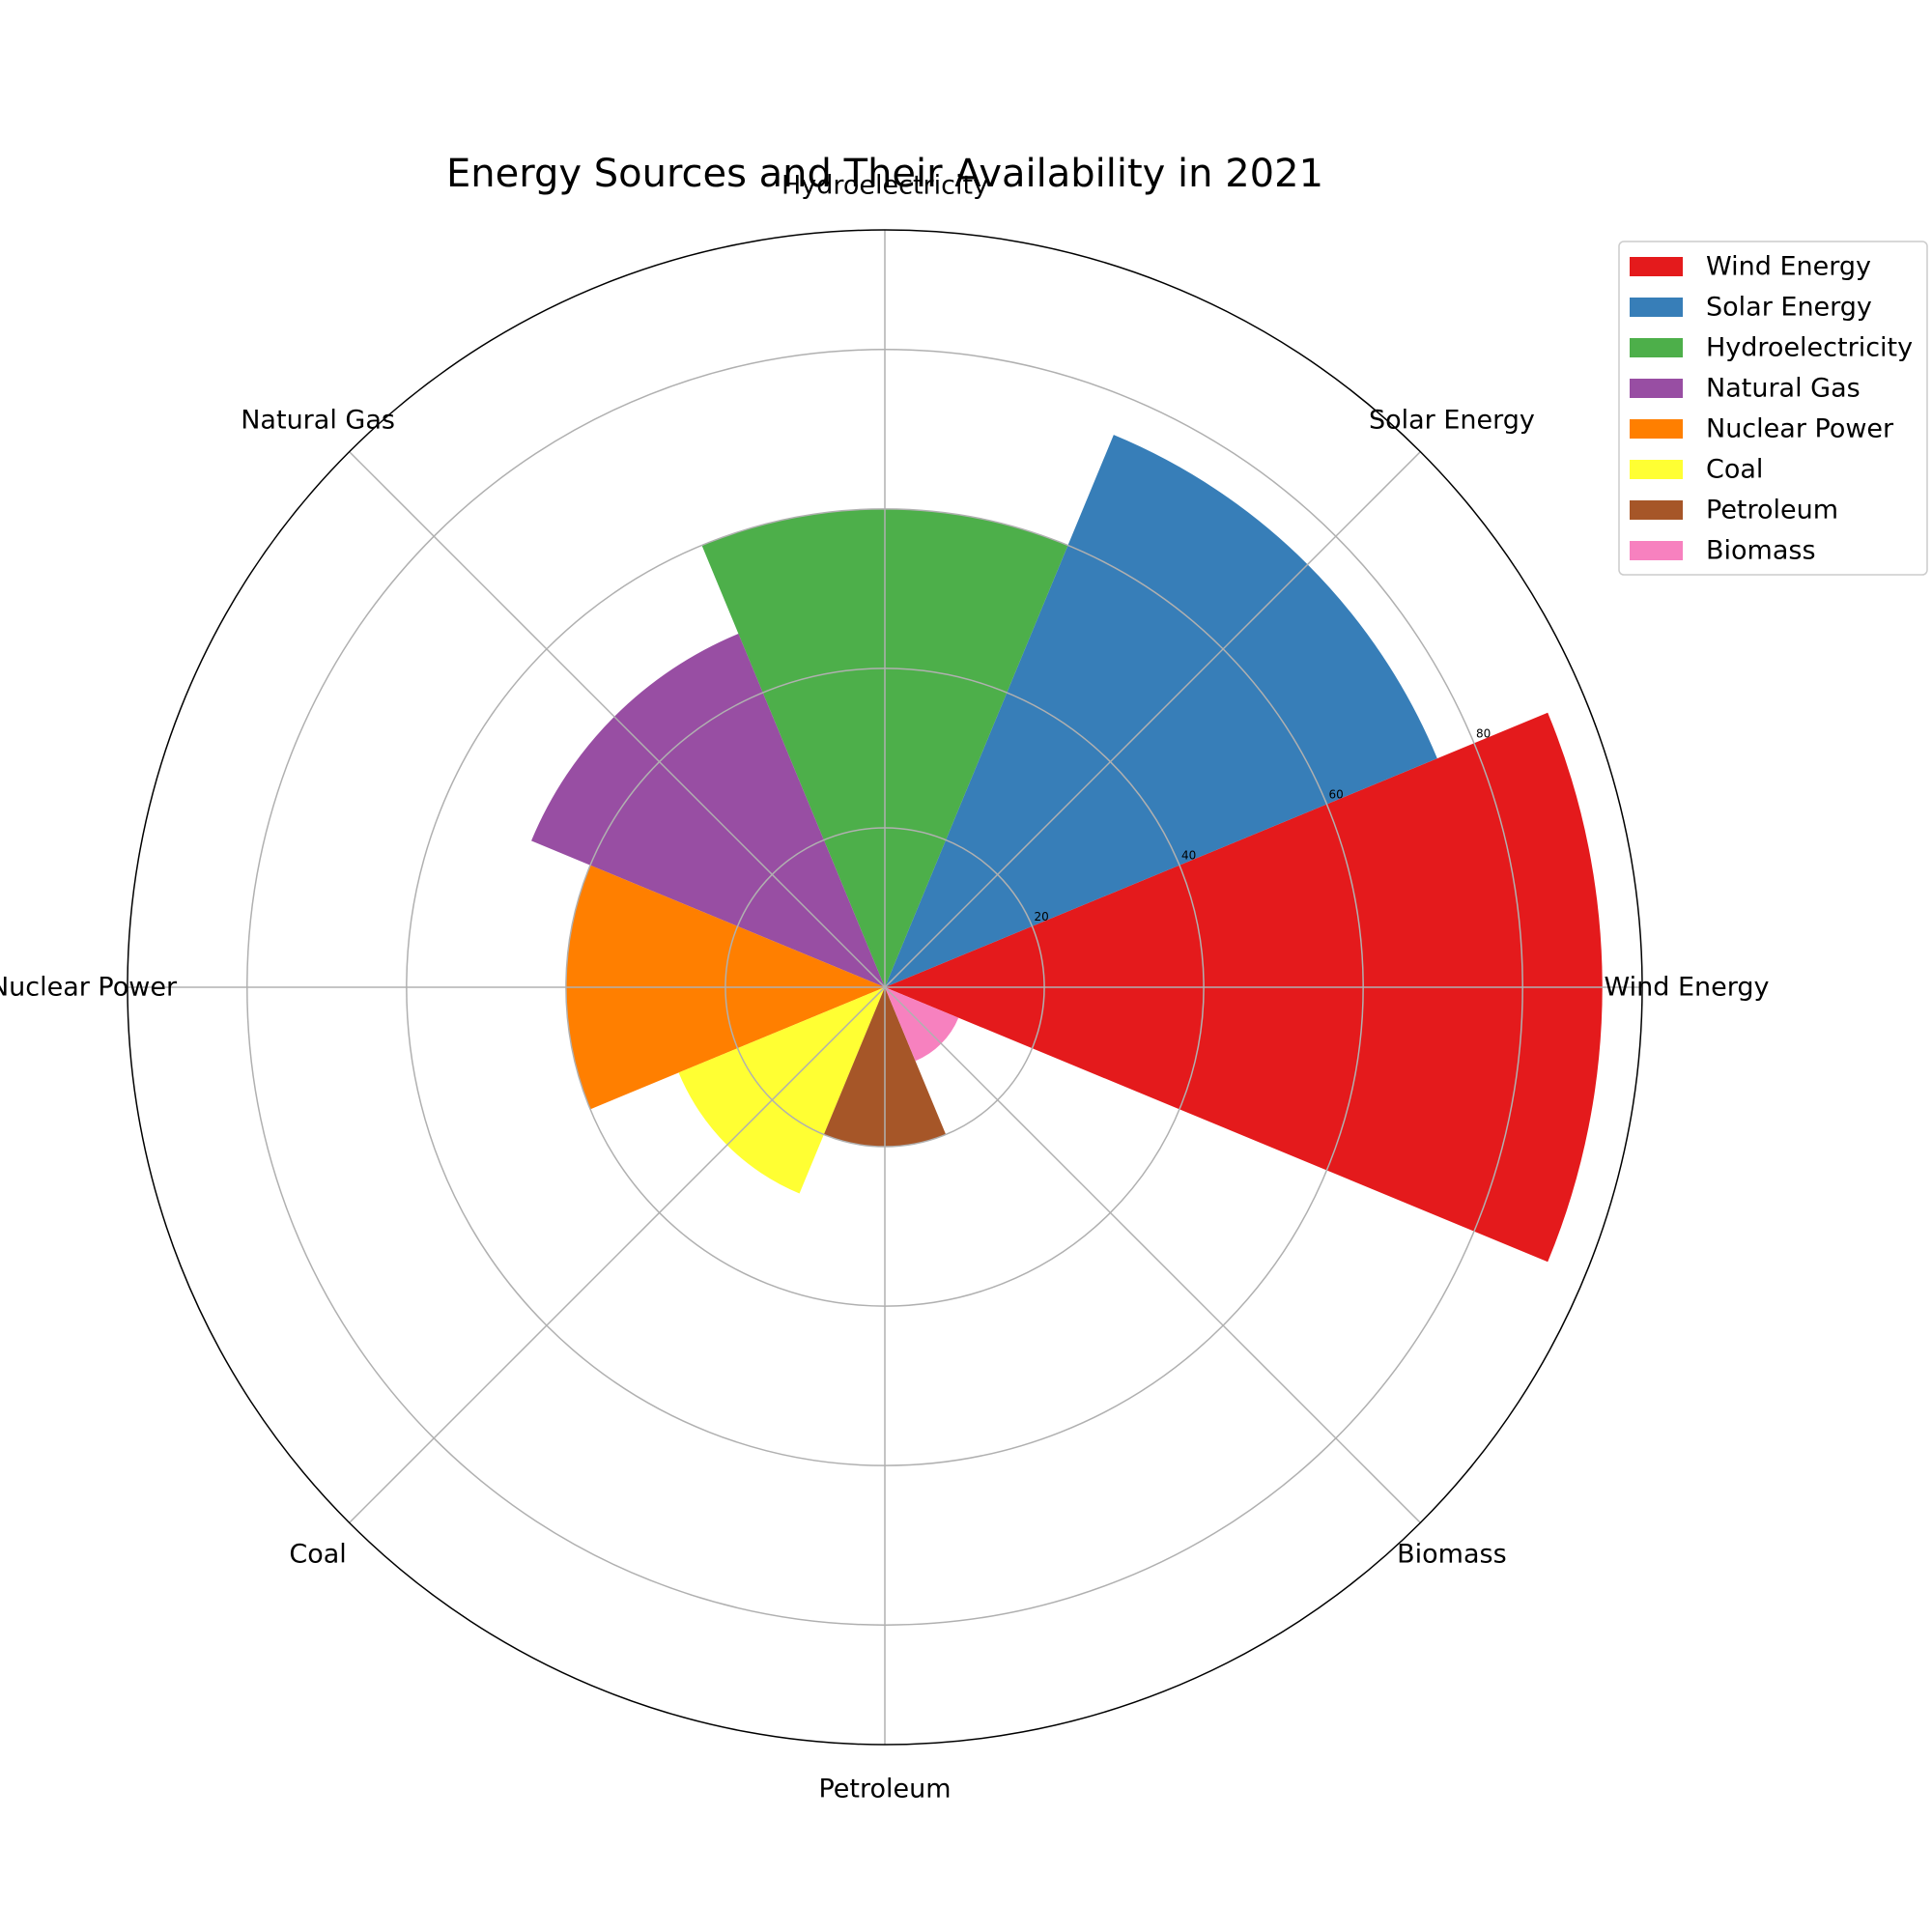 This screenshot has width=1932, height=1932. I want to click on legend-label-nuclear-power: Nuclear Power, so click(1800, 429).